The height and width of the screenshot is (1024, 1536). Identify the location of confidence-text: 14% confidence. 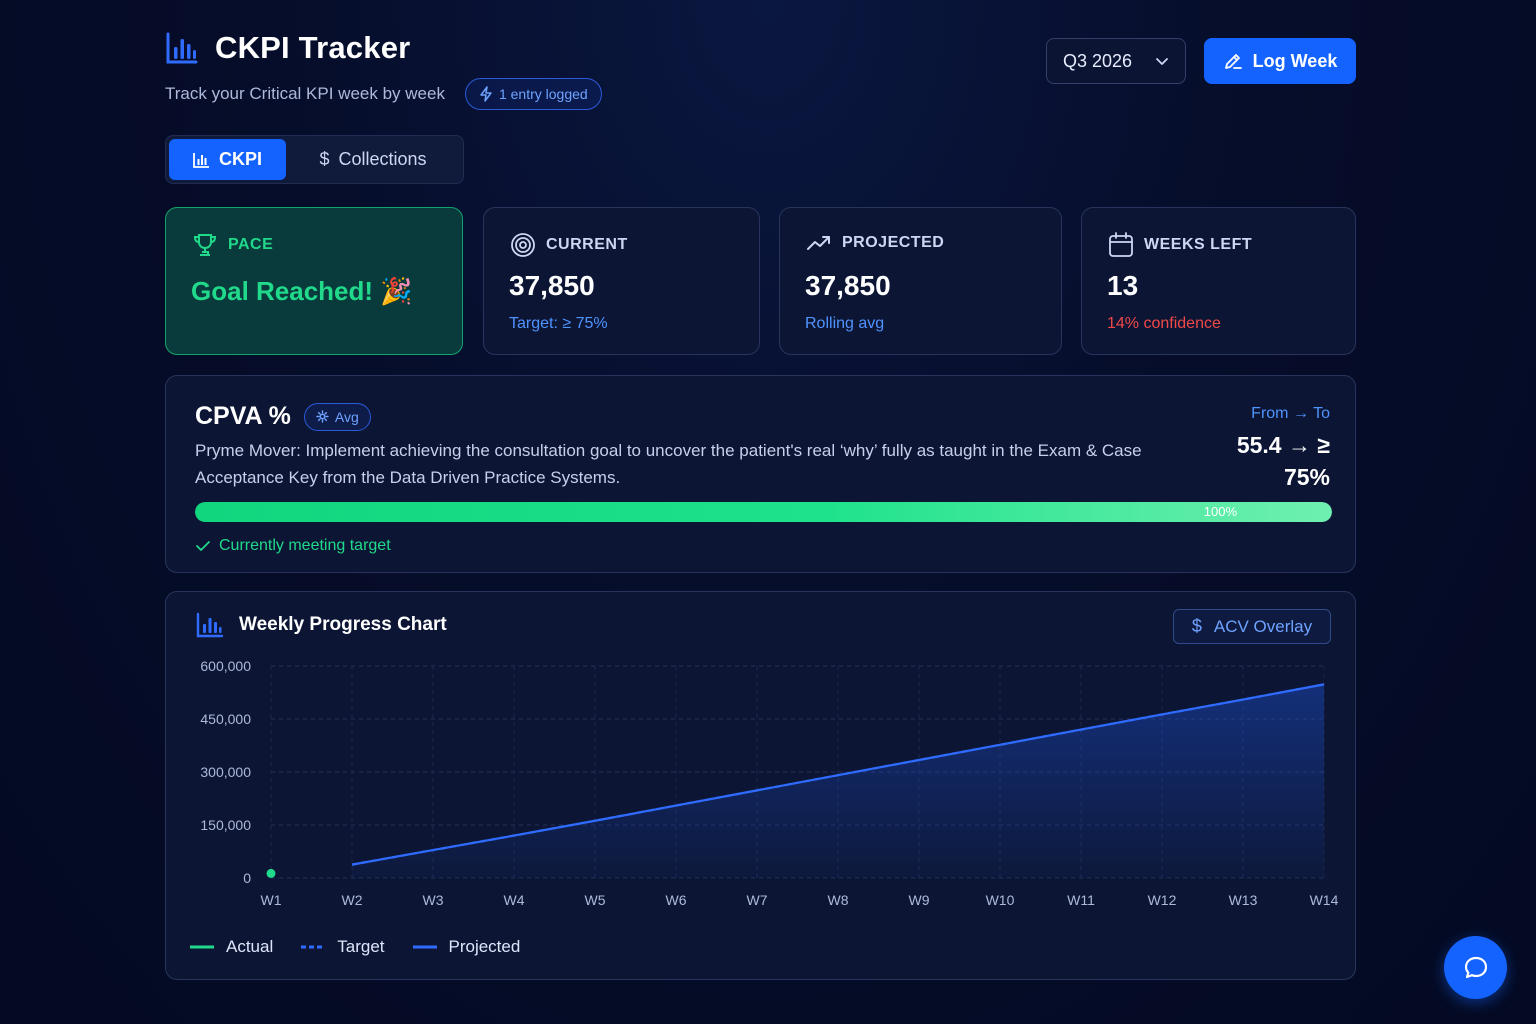
(1164, 323).